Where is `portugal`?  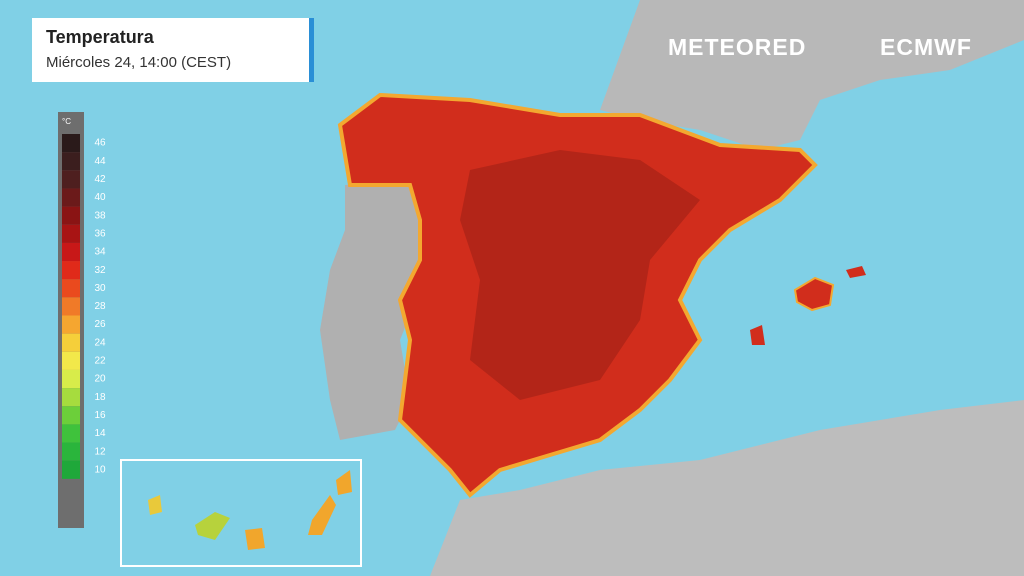
portugal is located at coordinates (375, 310).